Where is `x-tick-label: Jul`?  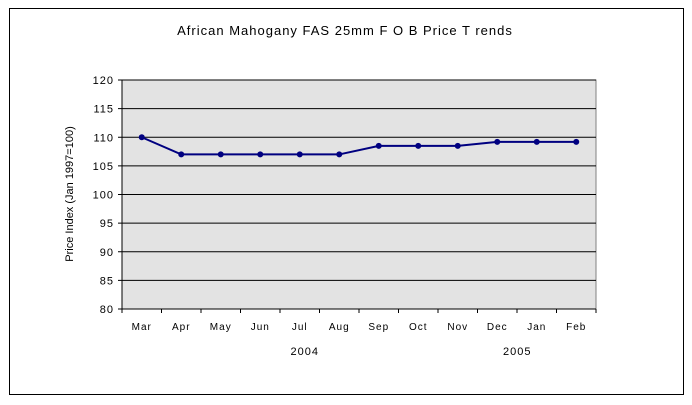
x-tick-label: Jul is located at coordinates (300, 327).